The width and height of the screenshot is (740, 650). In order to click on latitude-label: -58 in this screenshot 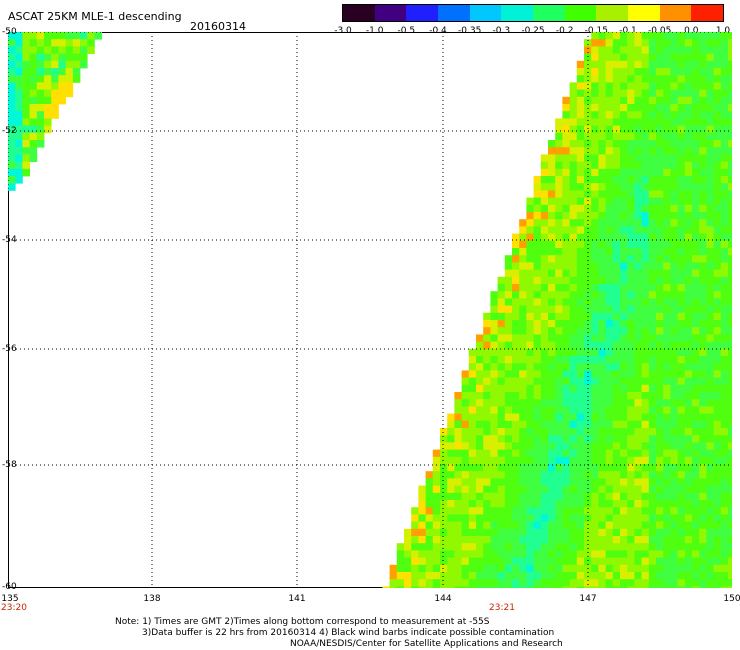, I will do `click(9, 465)`.